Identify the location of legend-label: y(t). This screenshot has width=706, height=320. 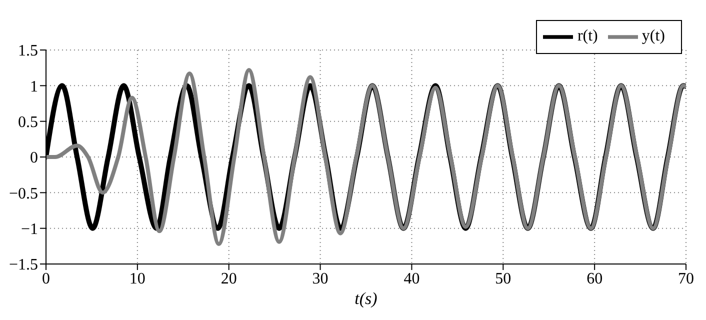
(653, 36).